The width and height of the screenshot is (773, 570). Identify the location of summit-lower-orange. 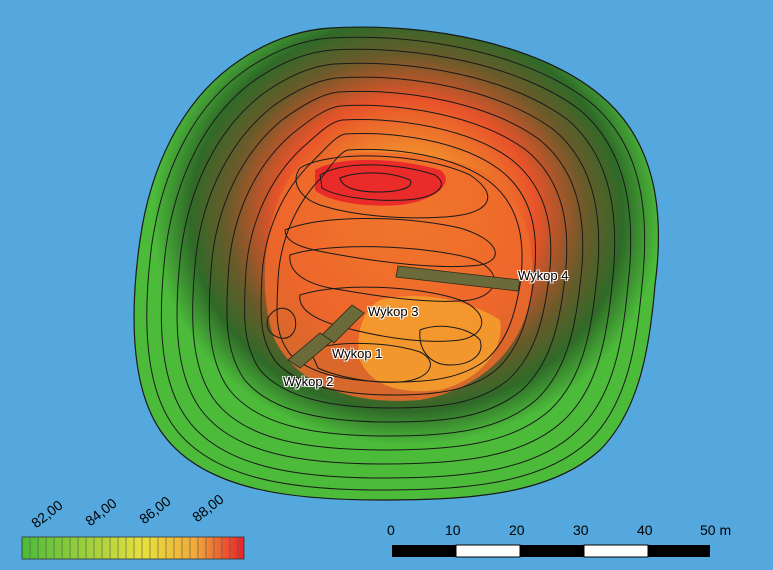
(429, 344).